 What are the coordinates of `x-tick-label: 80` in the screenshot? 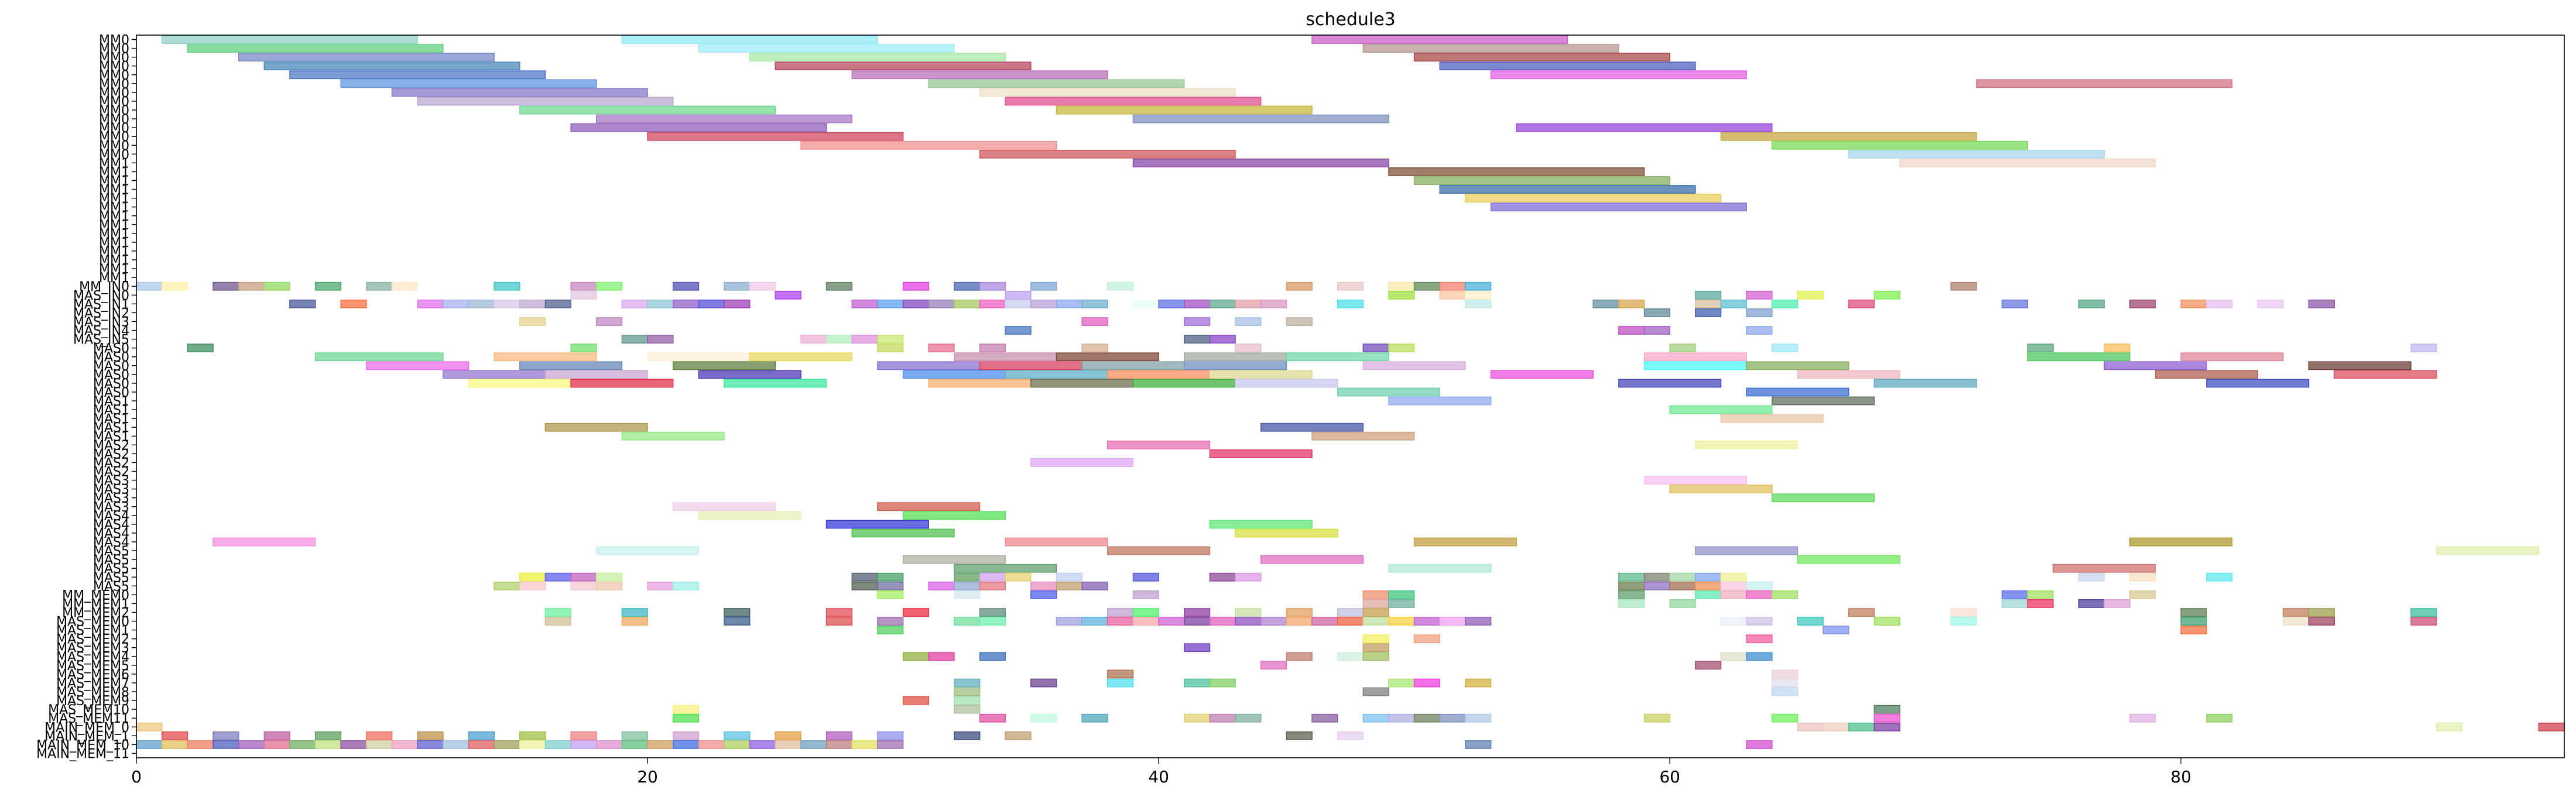 It's located at (2180, 776).